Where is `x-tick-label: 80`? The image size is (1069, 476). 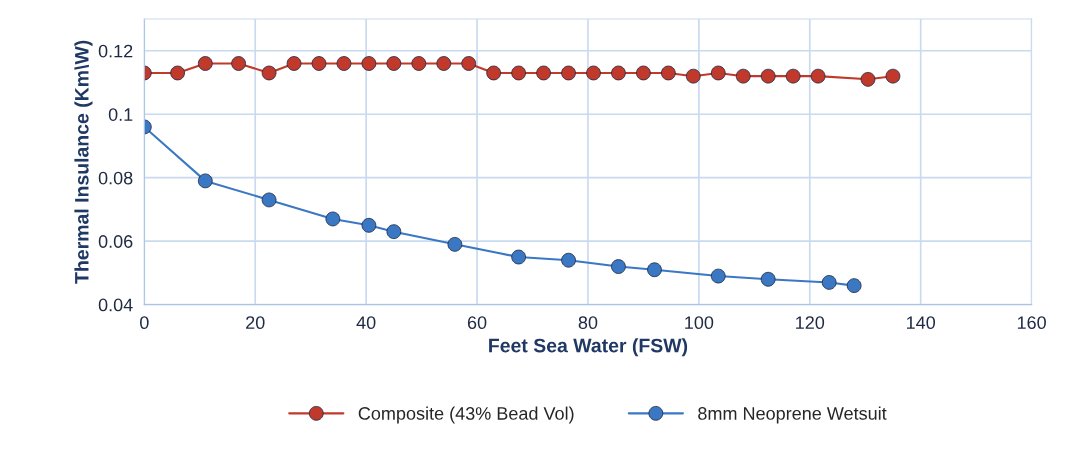
x-tick-label: 80 is located at coordinates (588, 323).